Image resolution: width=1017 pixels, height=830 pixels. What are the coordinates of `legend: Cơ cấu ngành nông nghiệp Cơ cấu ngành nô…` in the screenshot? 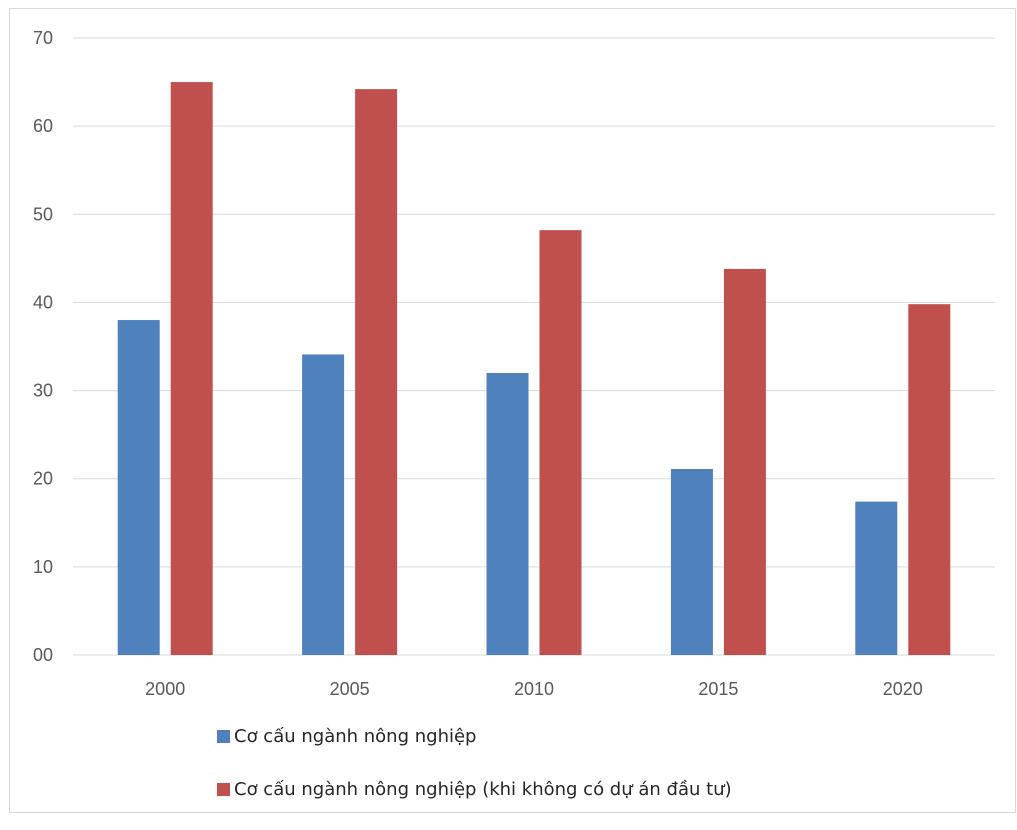 It's located at (474, 777).